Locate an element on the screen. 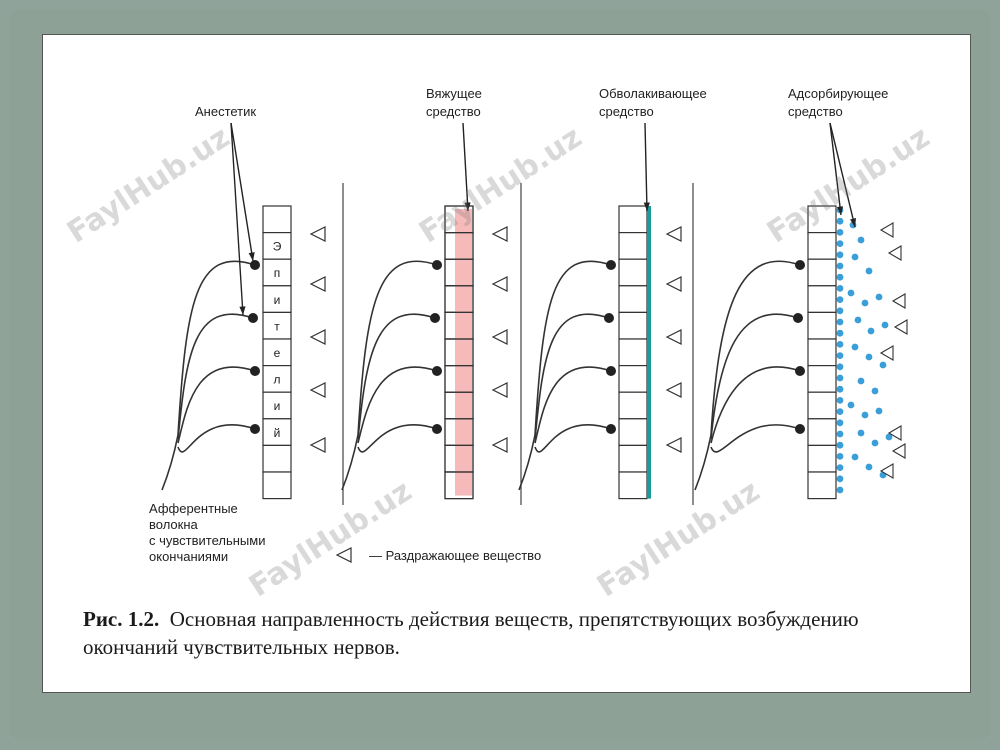 The width and height of the screenshot is (1000, 750). astringent-arrow is located at coordinates (465, 167).